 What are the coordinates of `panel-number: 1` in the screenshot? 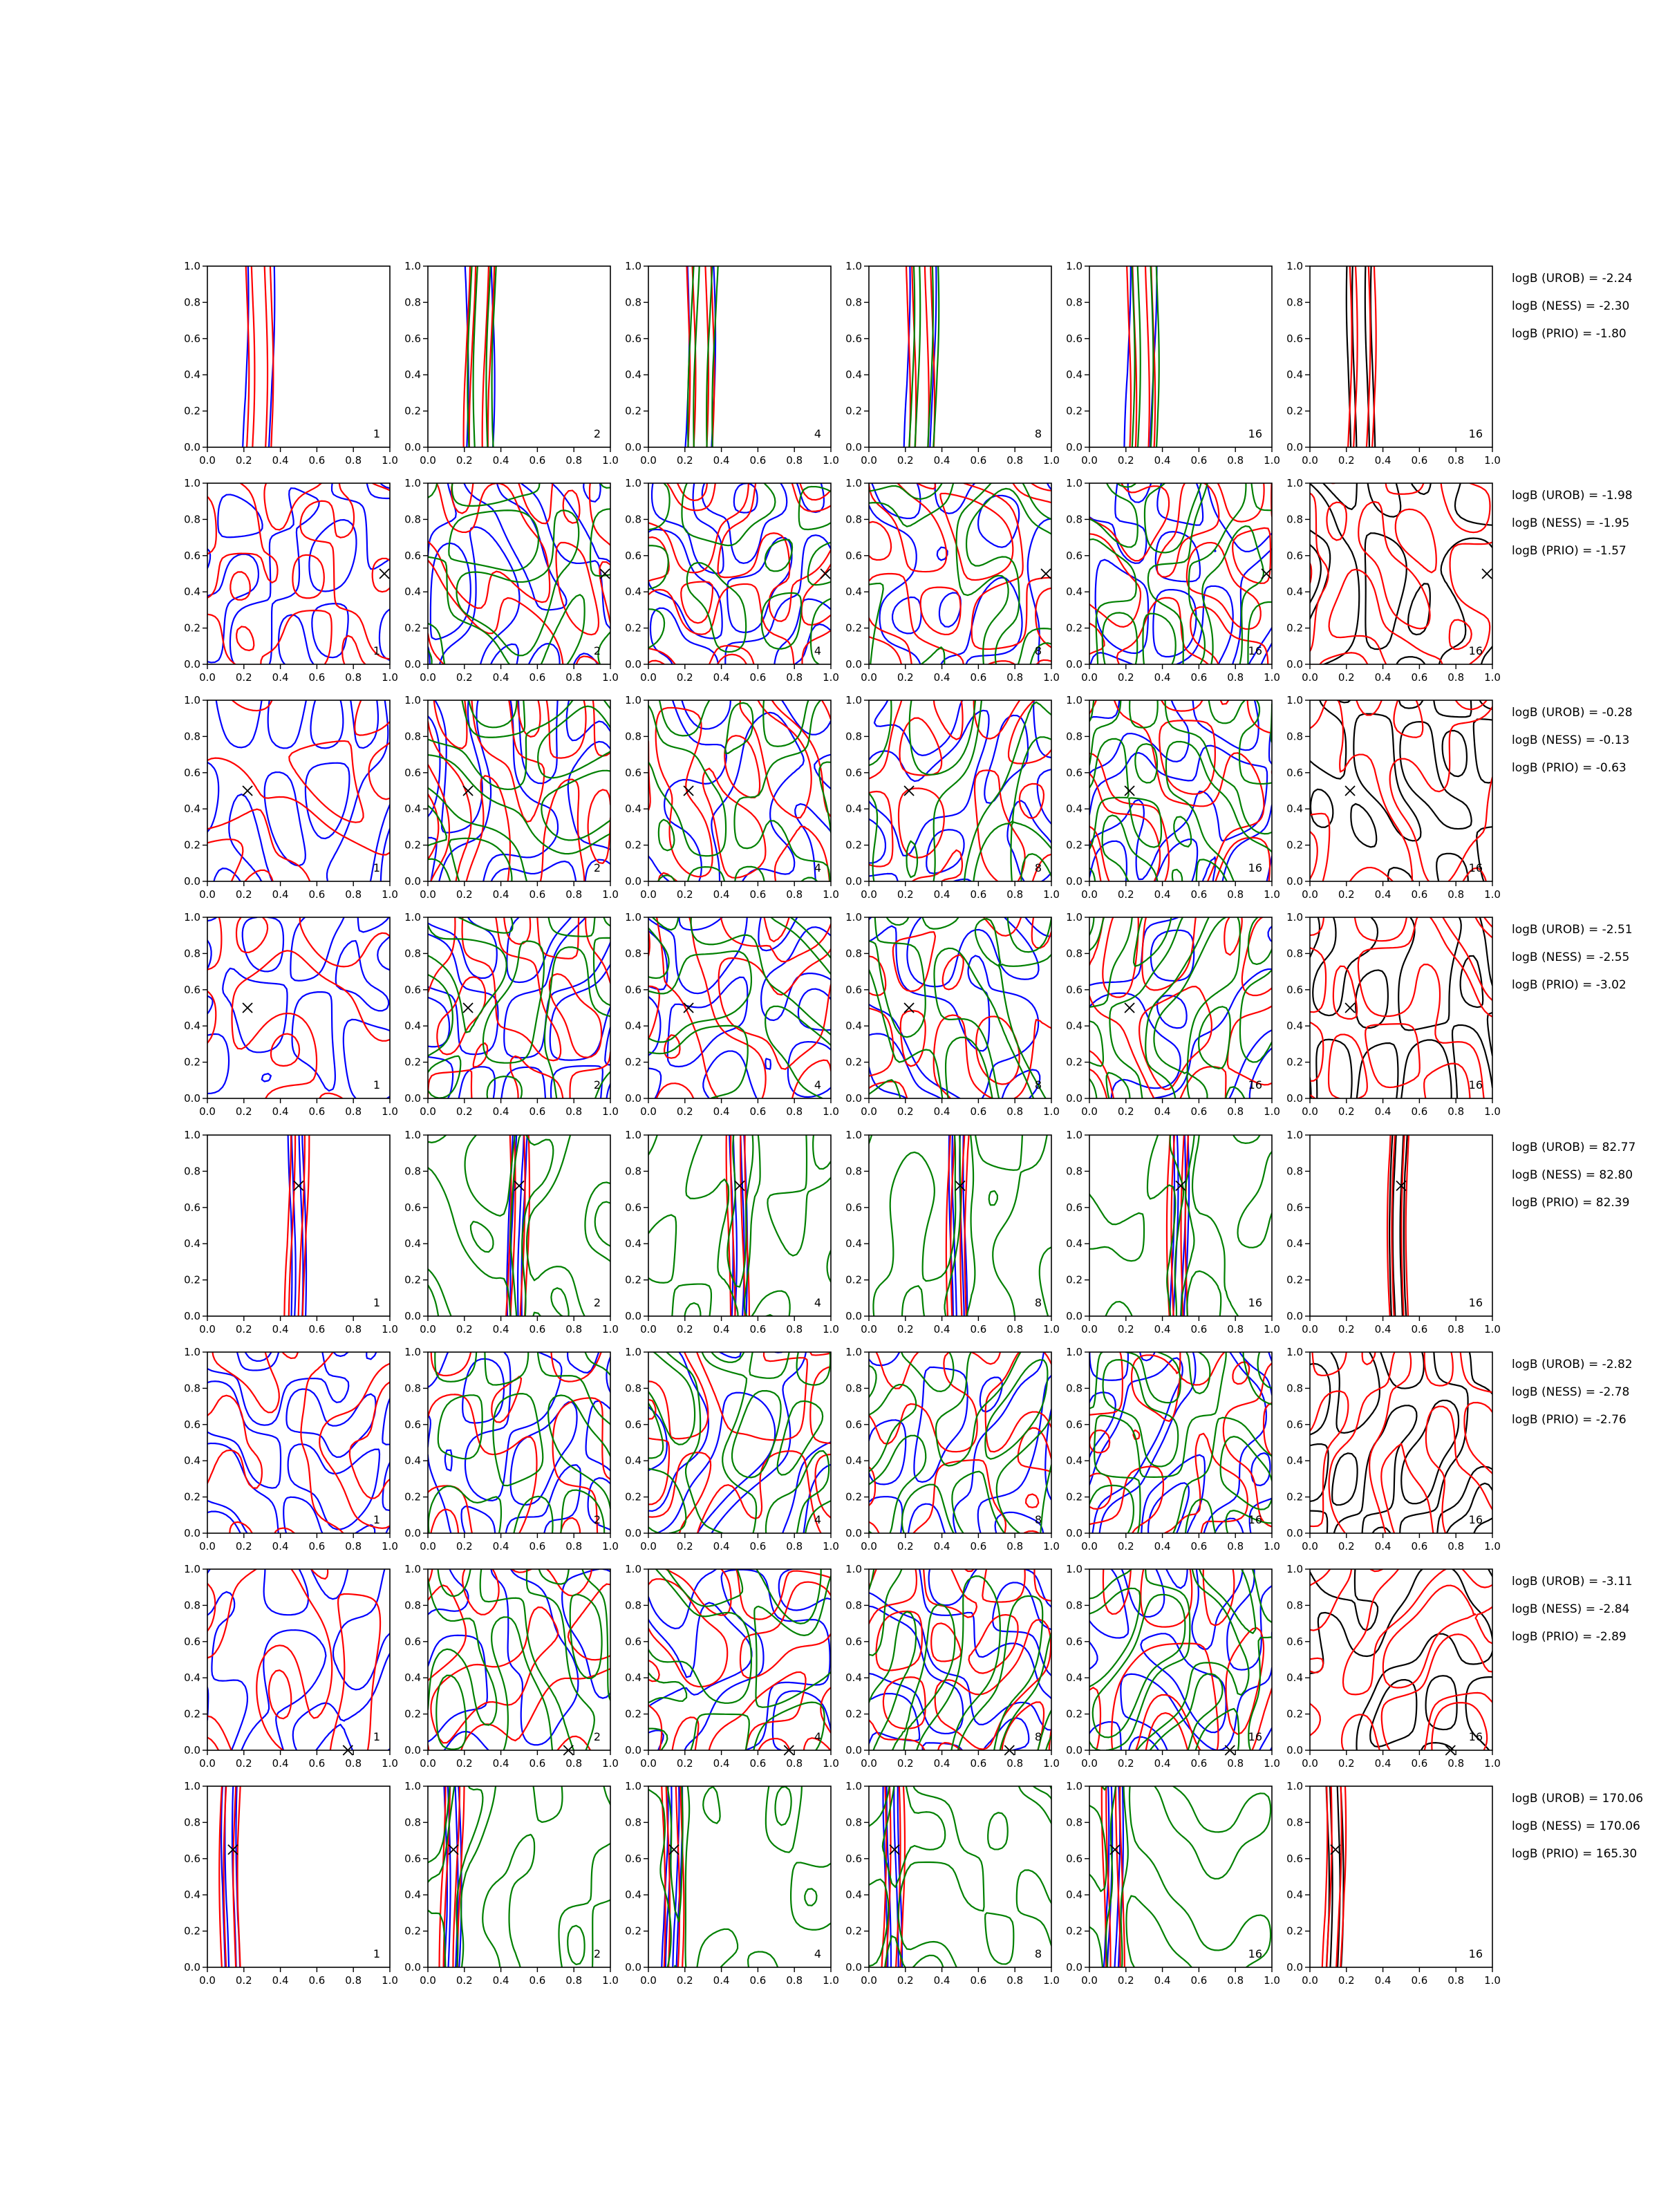 It's located at (377, 1953).